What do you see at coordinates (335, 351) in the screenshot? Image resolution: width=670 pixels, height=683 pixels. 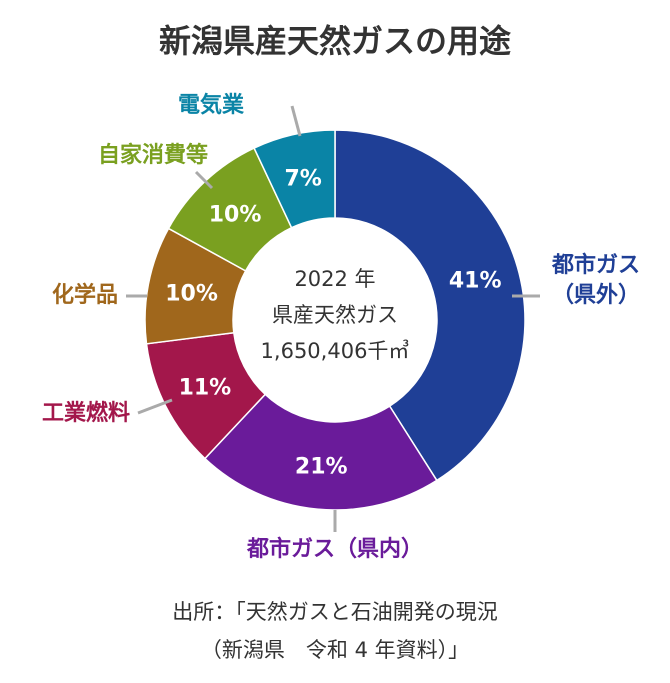 I see `center-volume: 1,650,406千㎥` at bounding box center [335, 351].